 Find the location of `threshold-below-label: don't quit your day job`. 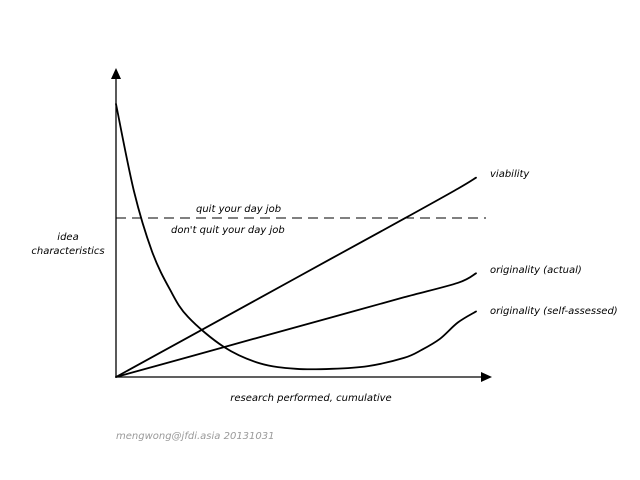

threshold-below-label: don't quit your day job is located at coordinates (228, 230).